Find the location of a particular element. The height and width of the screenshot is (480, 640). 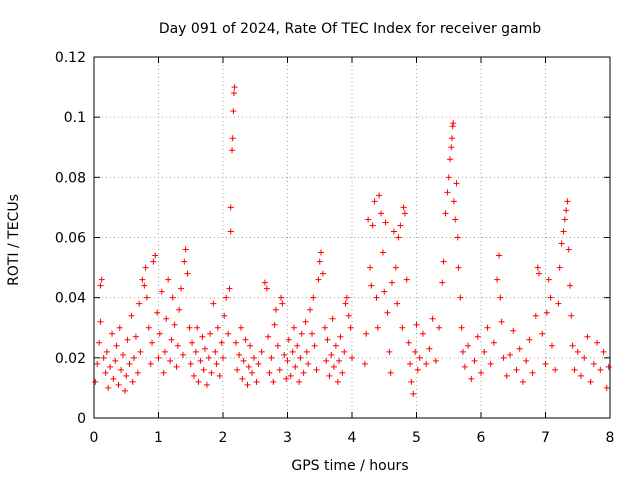

y-tick-label: 0.12 is located at coordinates (70, 58).